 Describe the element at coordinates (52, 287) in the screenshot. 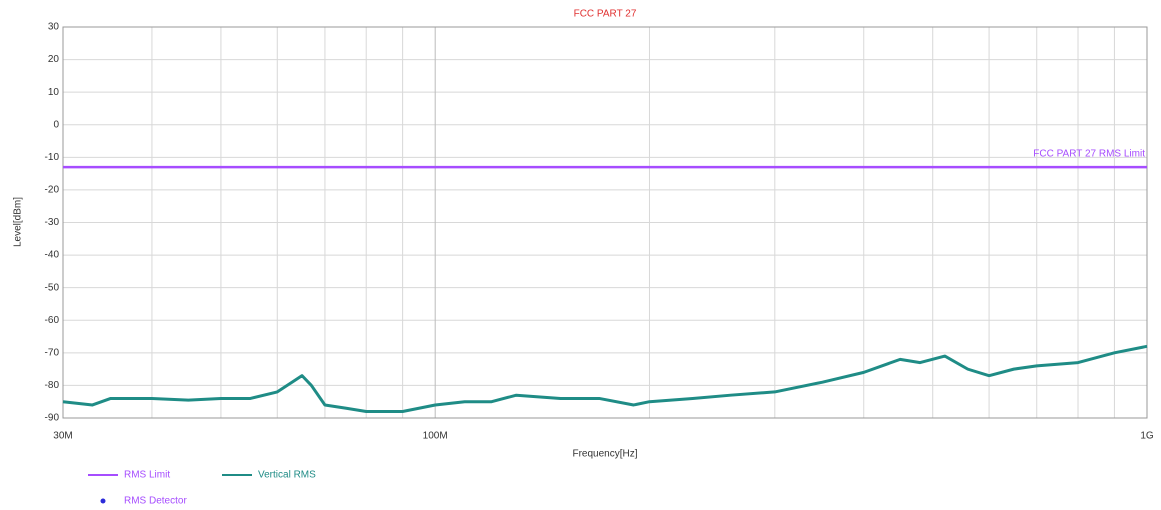

I see `y-tick-label: -50` at that location.